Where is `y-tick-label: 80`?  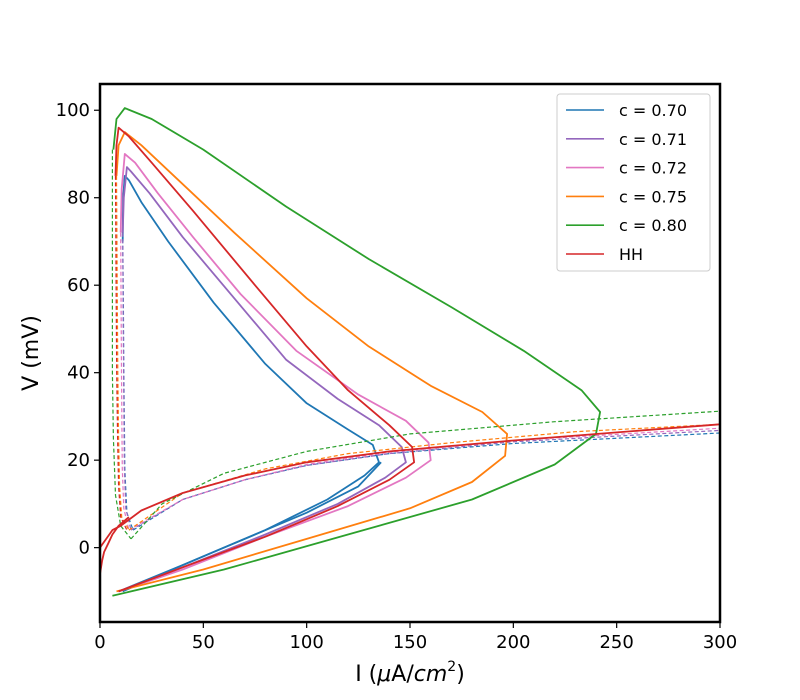 y-tick-label: 80 is located at coordinates (78, 198).